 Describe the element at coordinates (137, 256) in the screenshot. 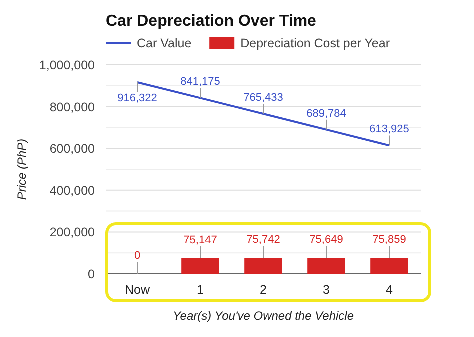

I see `data-label: 0` at that location.